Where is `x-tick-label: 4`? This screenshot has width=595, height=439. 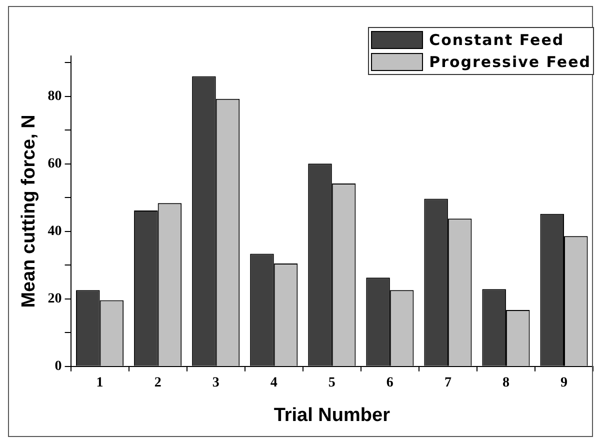 x-tick-label: 4 is located at coordinates (274, 382).